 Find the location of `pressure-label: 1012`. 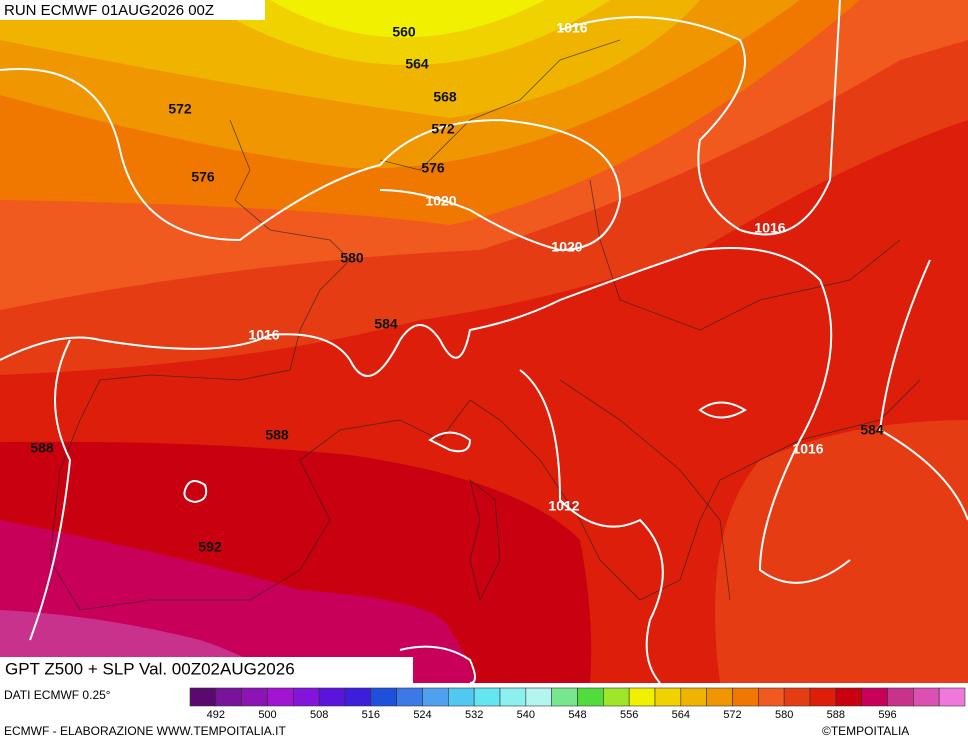

pressure-label: 1012 is located at coordinates (563, 506).